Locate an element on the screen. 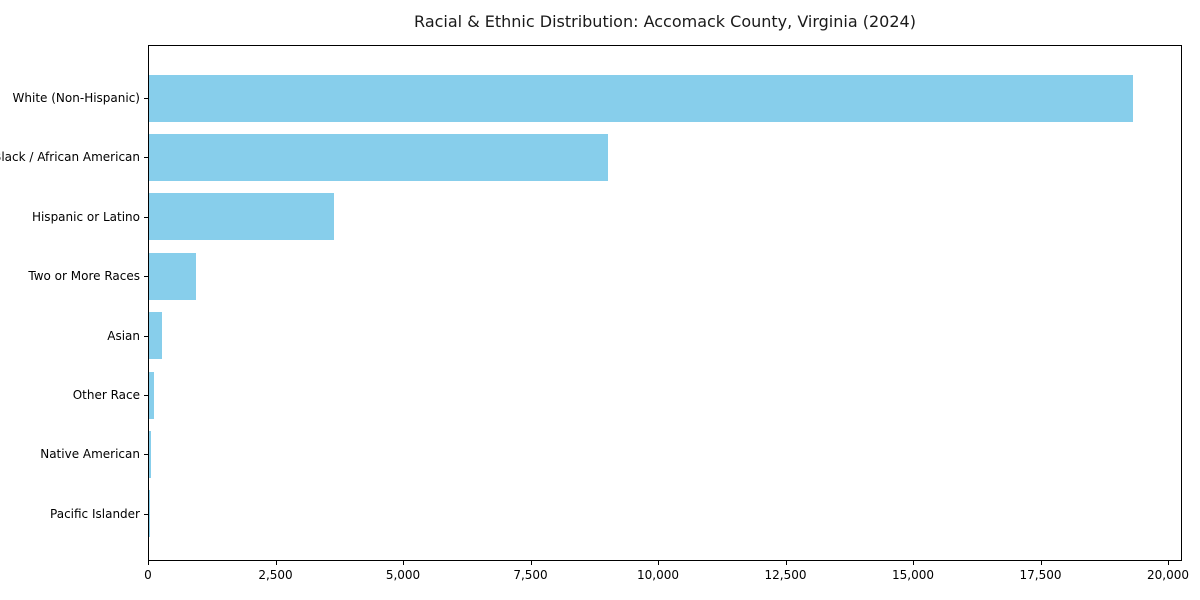 This screenshot has width=1200, height=600. x-tick-label: 0 is located at coordinates (148, 575).